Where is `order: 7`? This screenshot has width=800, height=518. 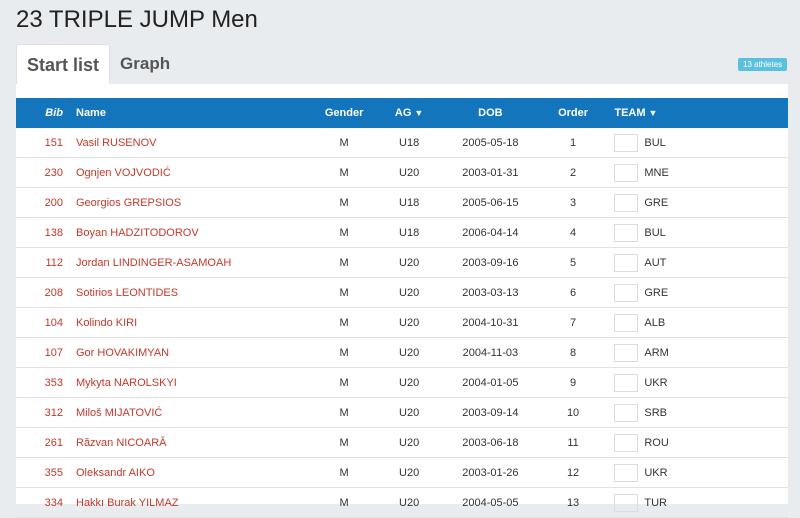 order: 7 is located at coordinates (573, 322).